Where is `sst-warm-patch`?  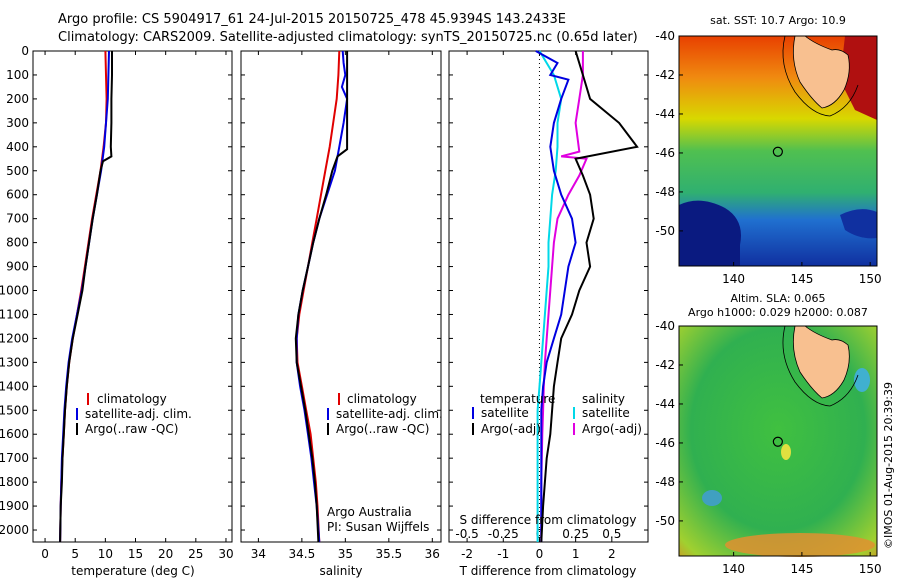 sst-warm-patch is located at coordinates (858, 78).